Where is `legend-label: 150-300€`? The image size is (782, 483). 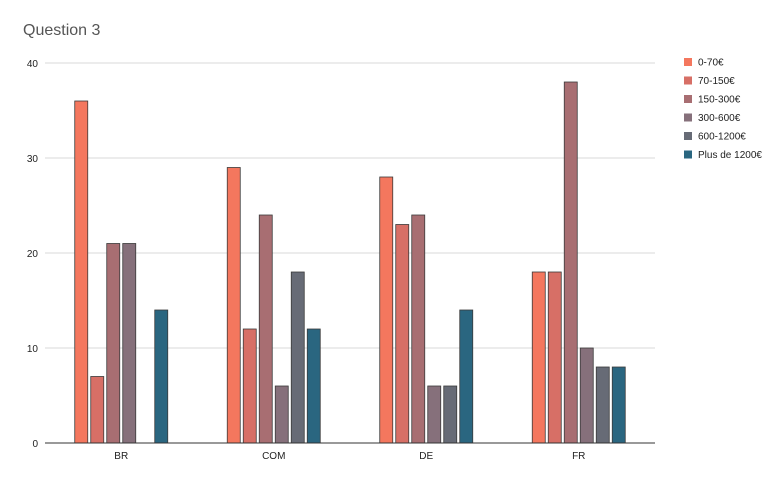
legend-label: 150-300€ is located at coordinates (719, 100).